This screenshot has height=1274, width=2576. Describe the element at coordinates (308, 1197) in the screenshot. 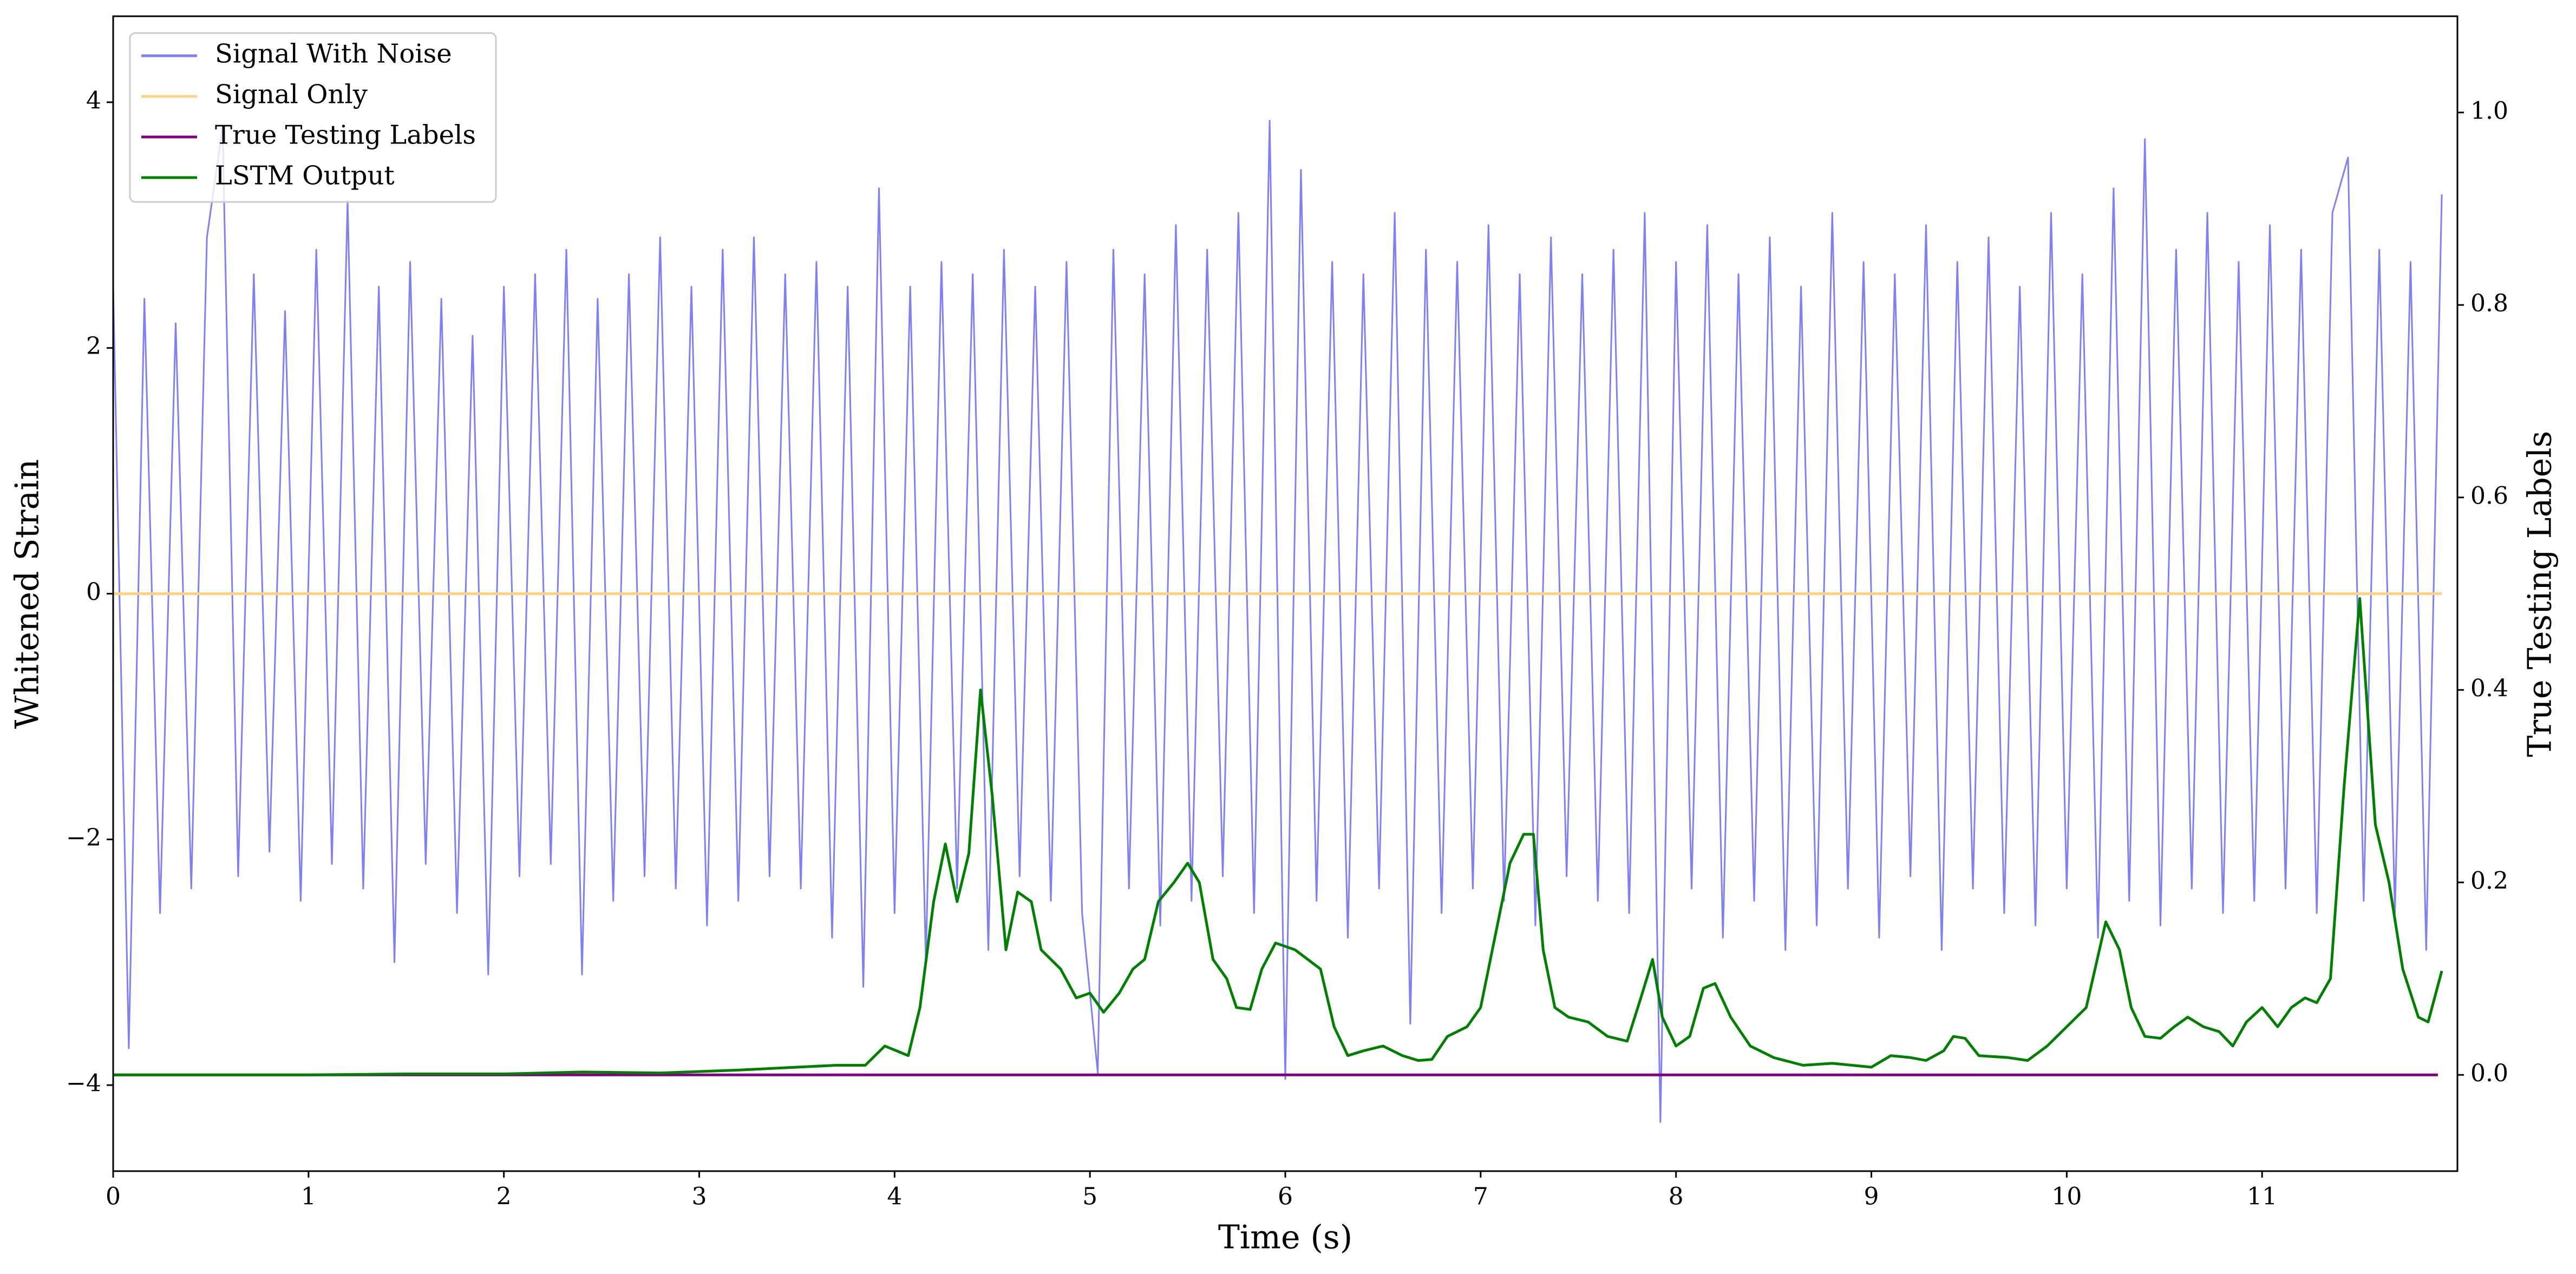

I see `x-tick-label: 1` at that location.